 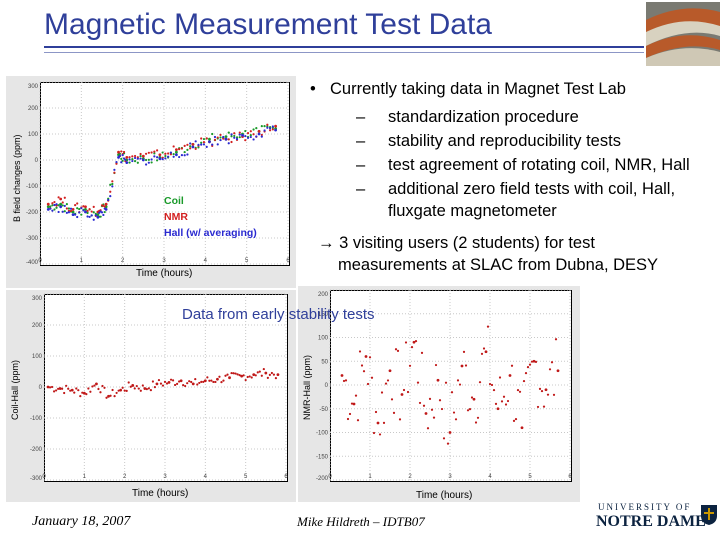 I want to click on y-tick-label: 300, so click(x=37, y=299).